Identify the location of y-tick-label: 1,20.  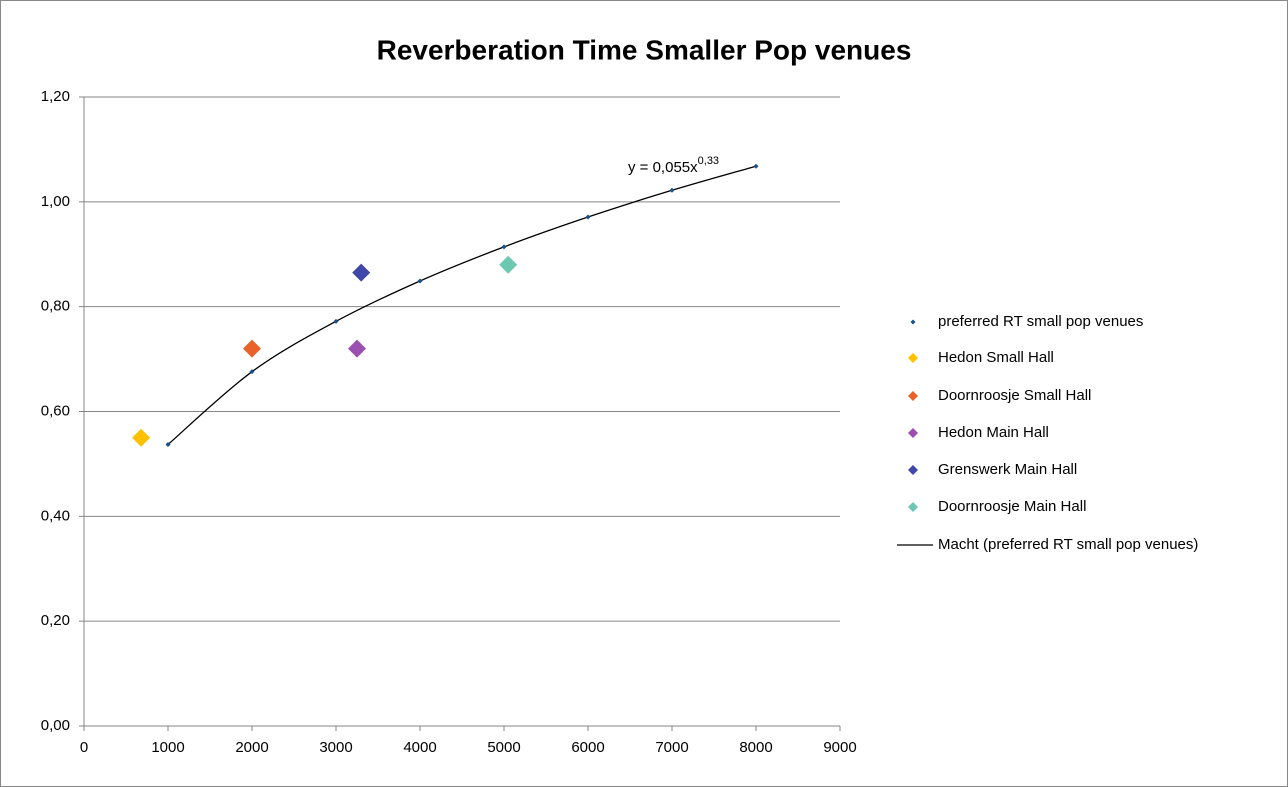
(55, 96).